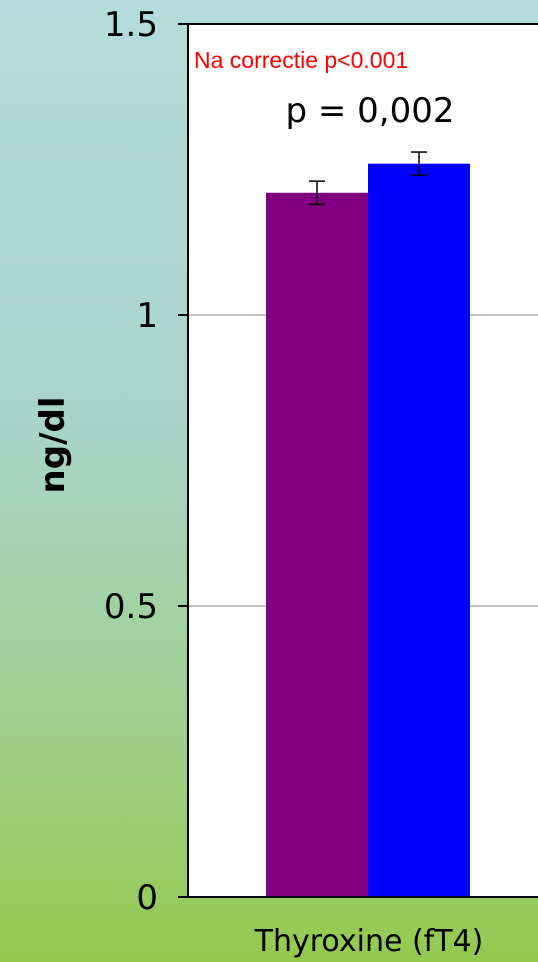 The height and width of the screenshot is (962, 538). I want to click on y-tick-label: 0.5, so click(131, 607).